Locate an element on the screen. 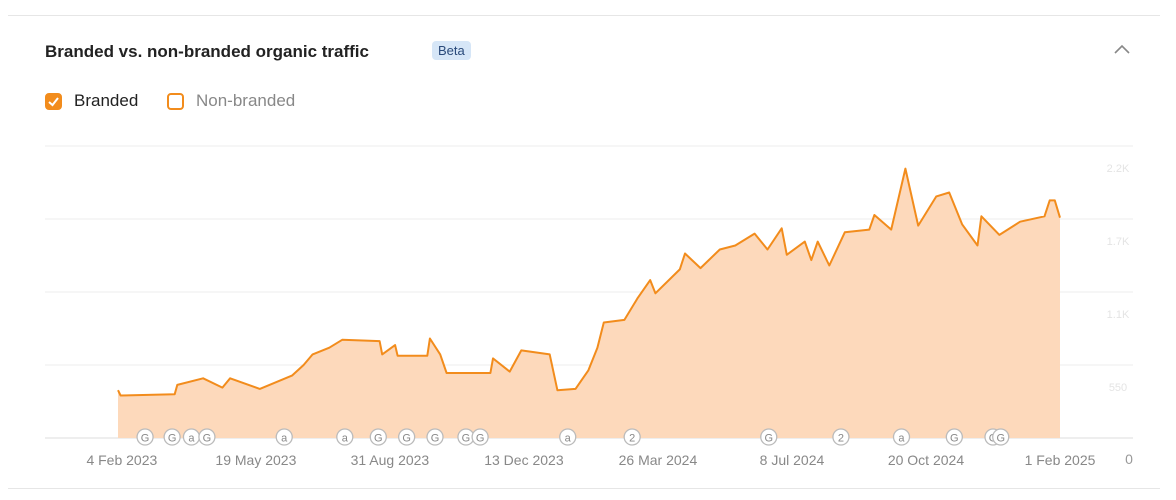 The width and height of the screenshot is (1176, 500). x-tick-label: 26 Mar 2024 is located at coordinates (658, 460).